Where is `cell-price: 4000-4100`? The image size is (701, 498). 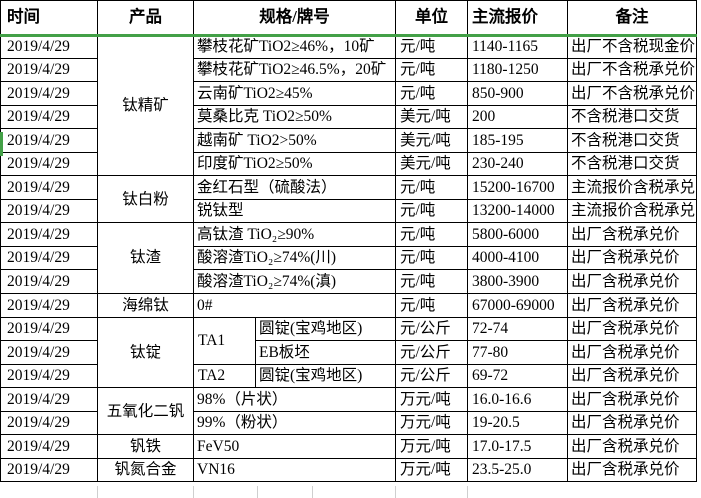 cell-price: 4000-4100 is located at coordinates (517, 258).